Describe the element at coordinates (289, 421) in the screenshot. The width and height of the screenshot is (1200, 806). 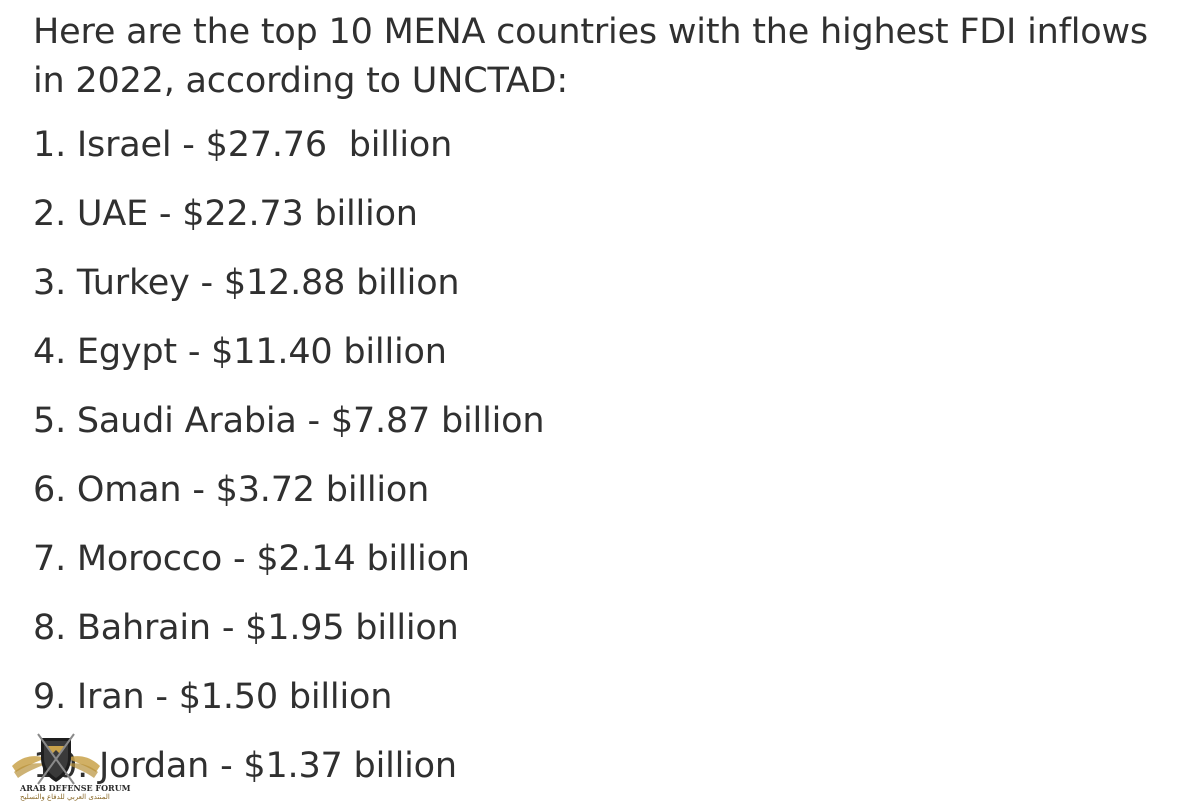
I see `list-item: 5. Saudi Arabia - $7.87 billion` at that location.